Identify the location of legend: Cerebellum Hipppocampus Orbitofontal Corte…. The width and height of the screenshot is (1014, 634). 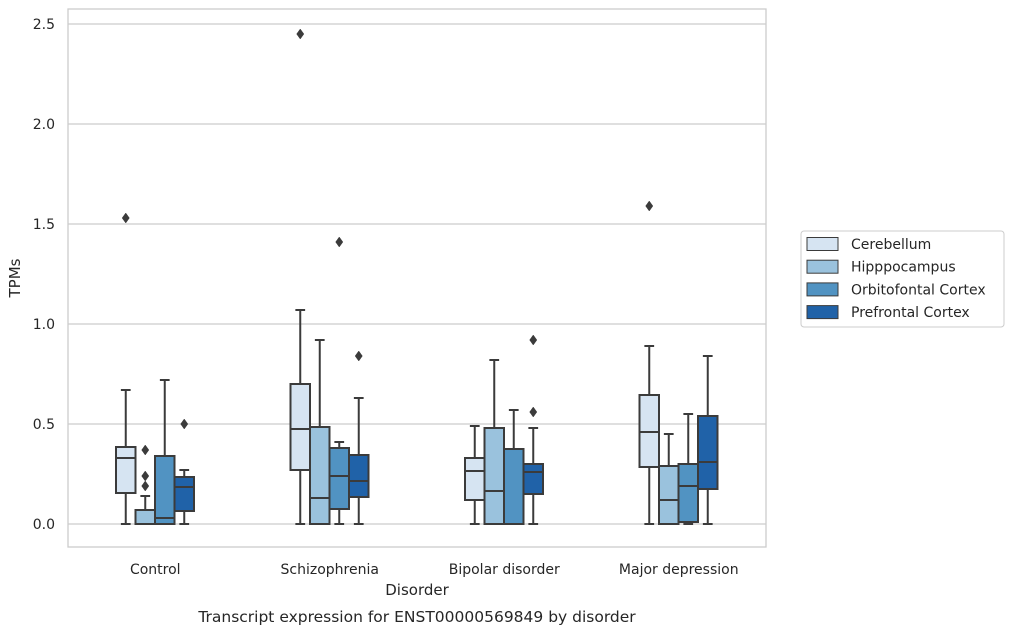
(902, 279).